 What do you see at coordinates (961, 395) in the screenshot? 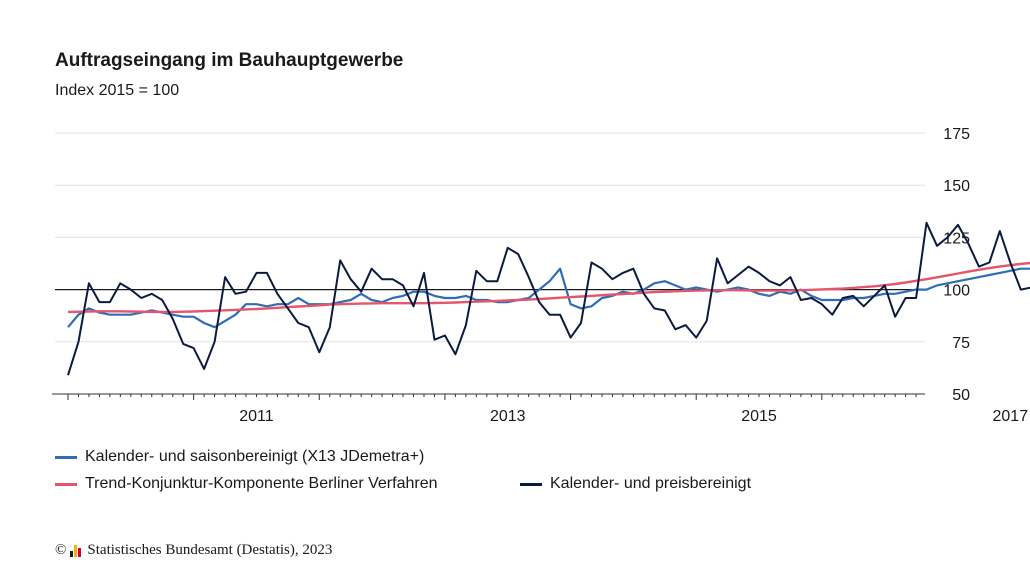
I see `y-tick-label: 50` at bounding box center [961, 395].